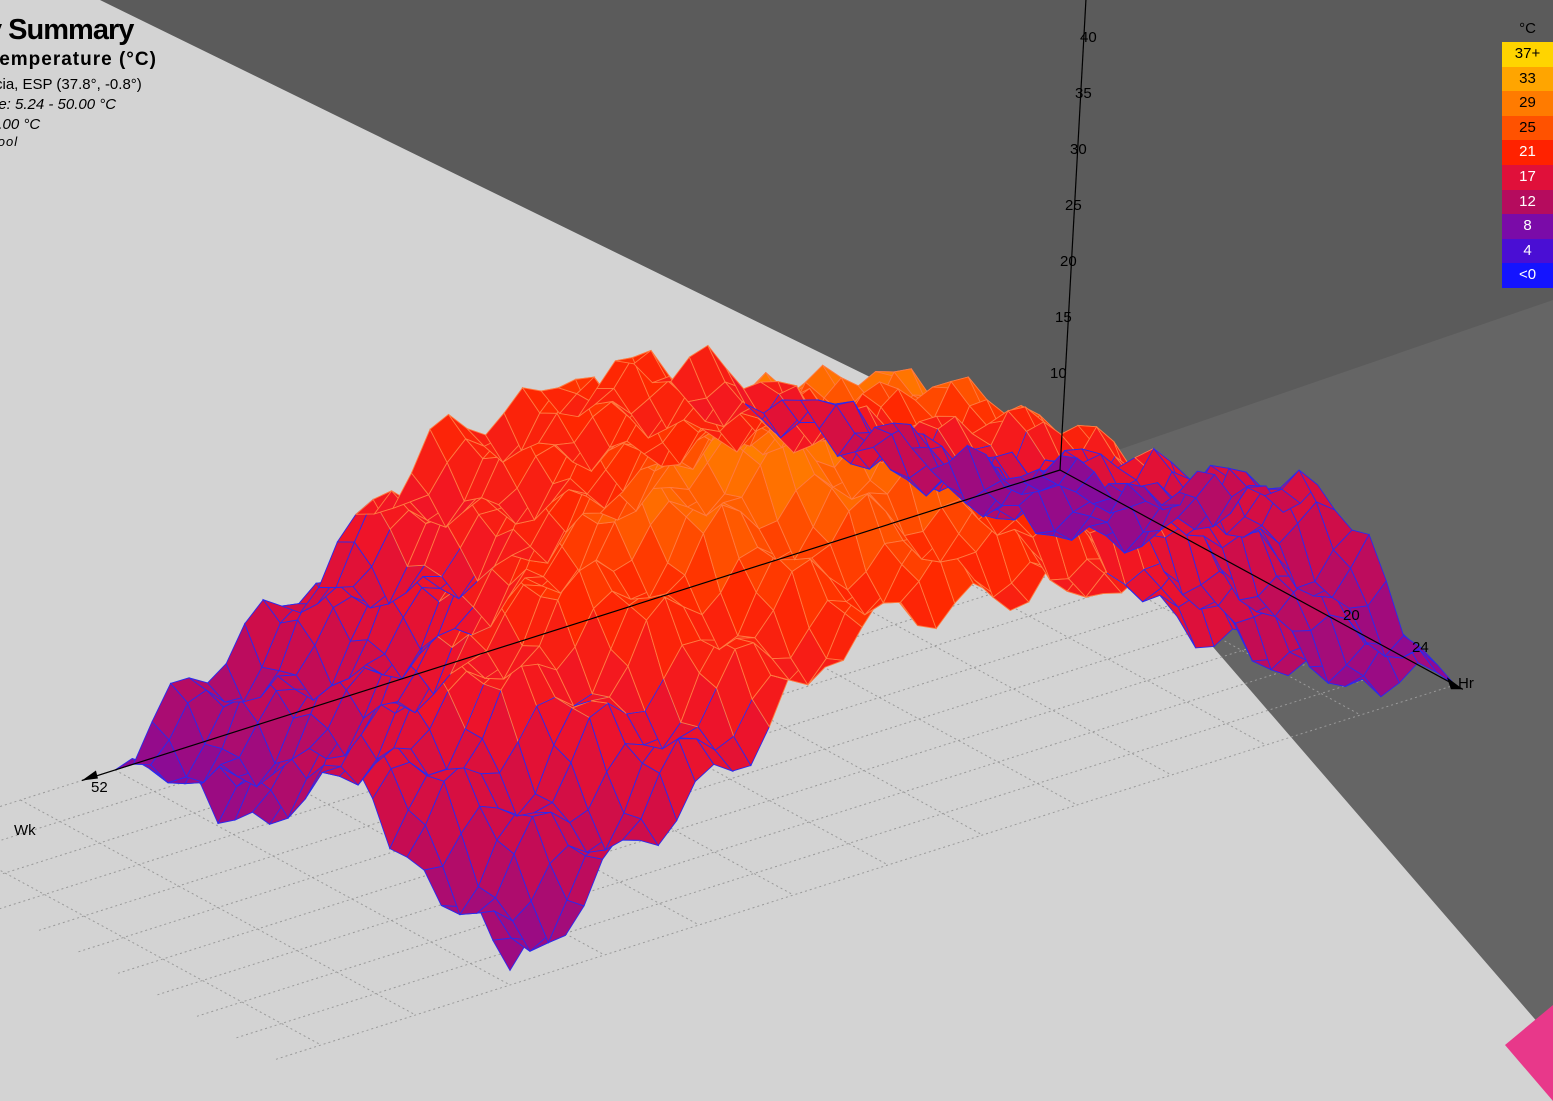 Image resolution: width=1553 pixels, height=1101 pixels. I want to click on x-axis-line, so click(1261, 579).